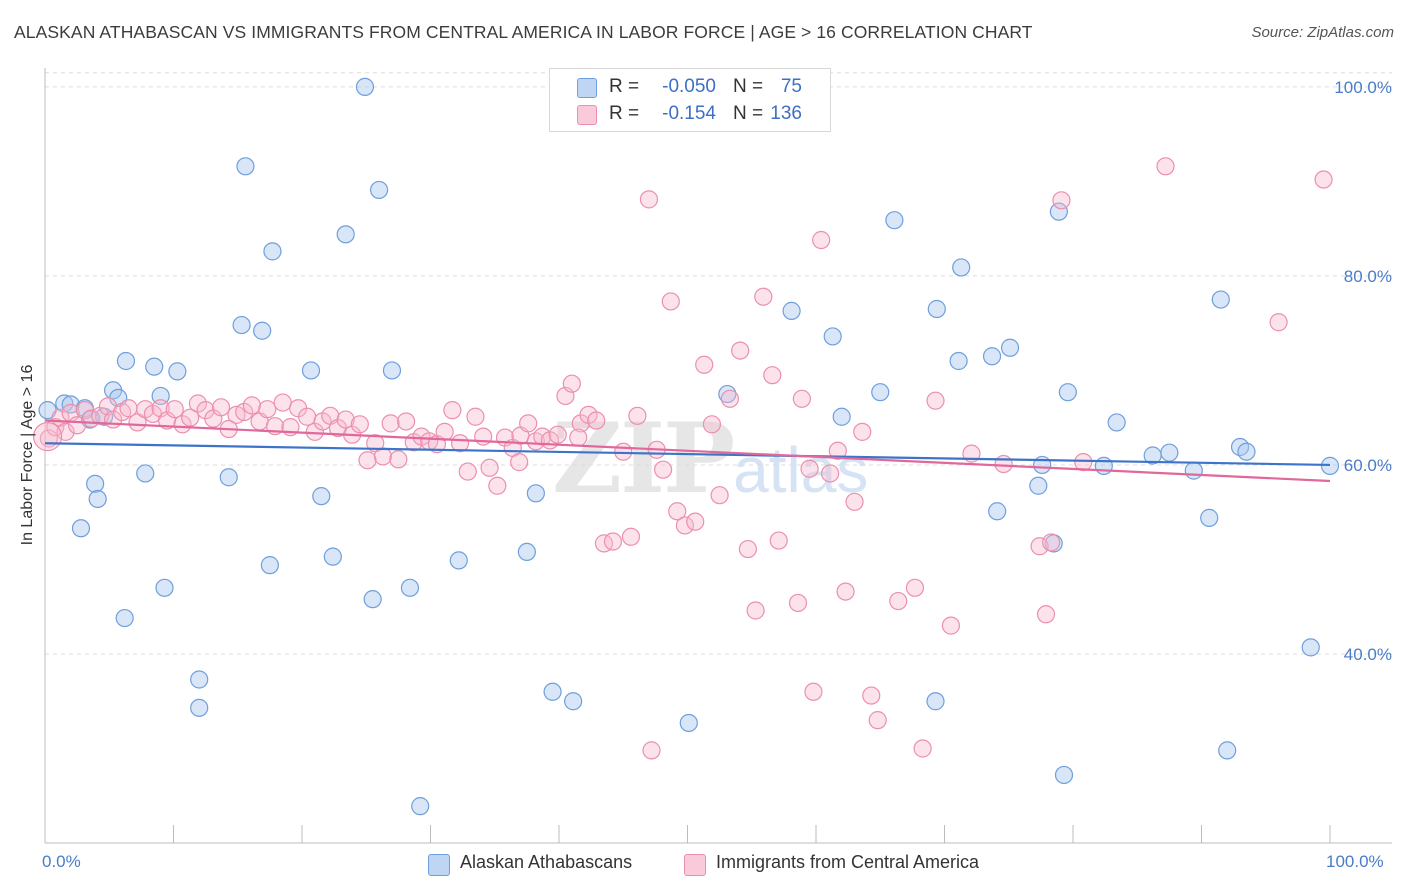  Describe the element at coordinates (47, 436) in the screenshot. I see `point-pink-cluster` at that location.